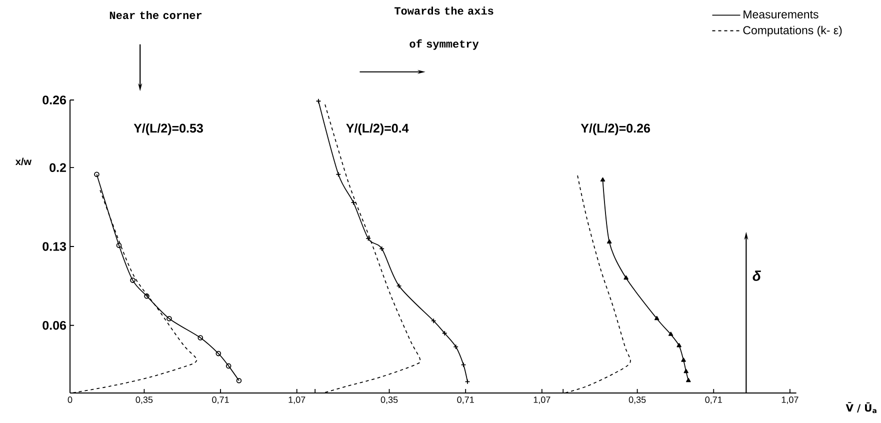 The width and height of the screenshot is (881, 423). What do you see at coordinates (54, 100) in the screenshot?
I see `y-tick-label: 0.26` at bounding box center [54, 100].